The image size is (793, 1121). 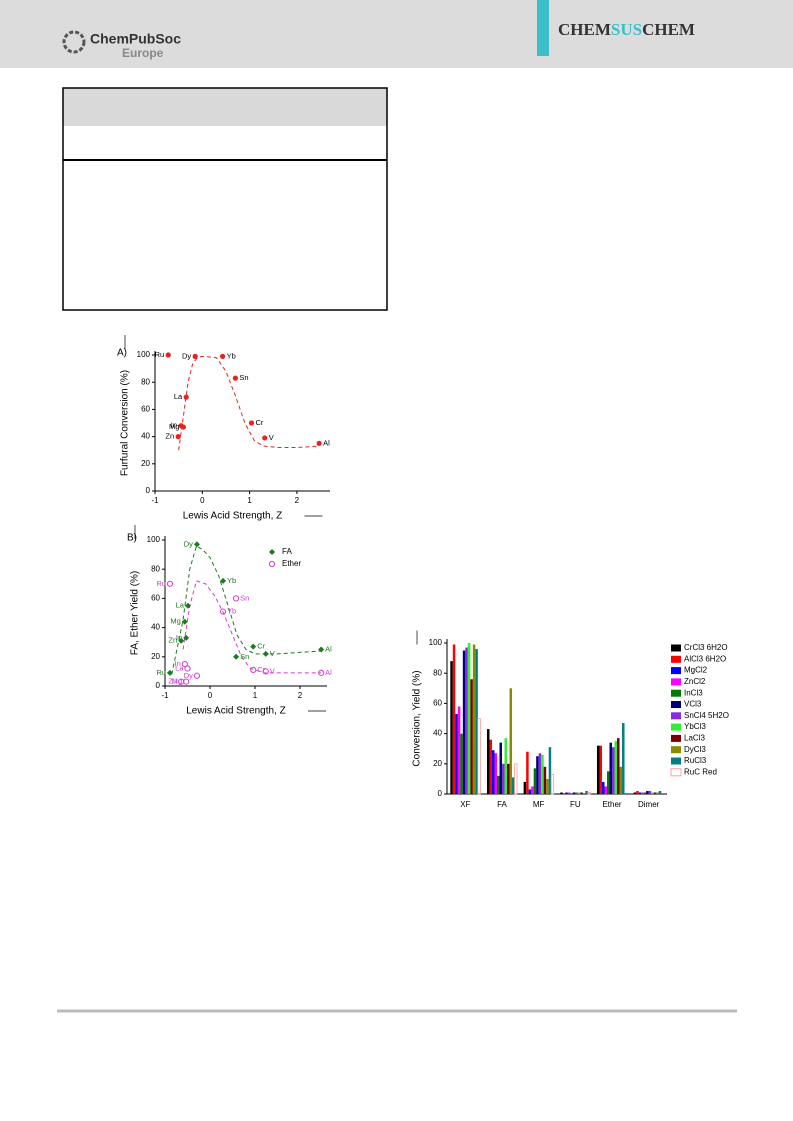 What do you see at coordinates (143, 53) in the screenshot?
I see `region: Europe` at bounding box center [143, 53].